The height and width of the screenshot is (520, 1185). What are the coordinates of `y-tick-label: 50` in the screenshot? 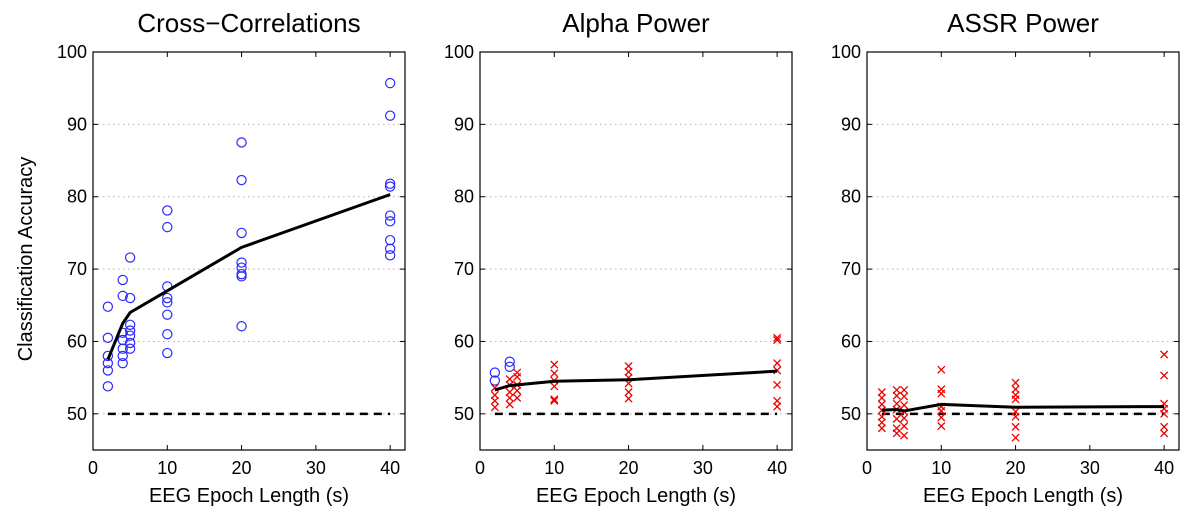 It's located at (77, 414).